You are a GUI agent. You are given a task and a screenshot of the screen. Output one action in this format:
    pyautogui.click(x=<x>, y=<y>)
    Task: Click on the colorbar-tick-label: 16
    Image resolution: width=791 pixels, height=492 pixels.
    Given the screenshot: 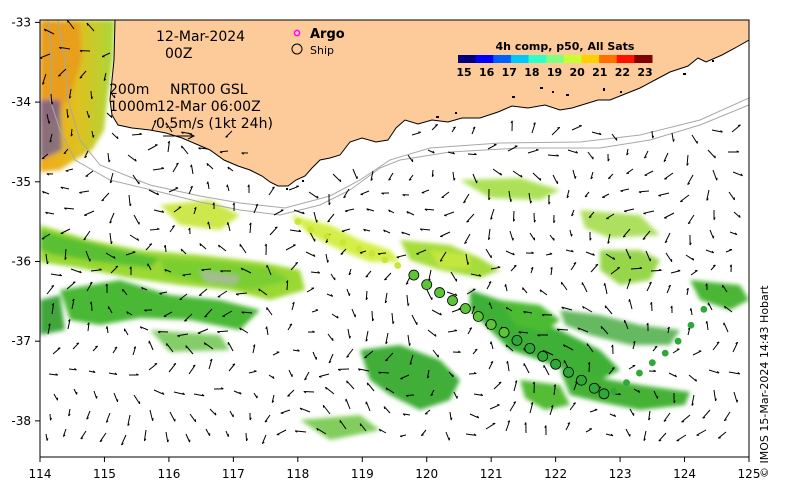 What is the action you would take?
    pyautogui.click(x=487, y=72)
    